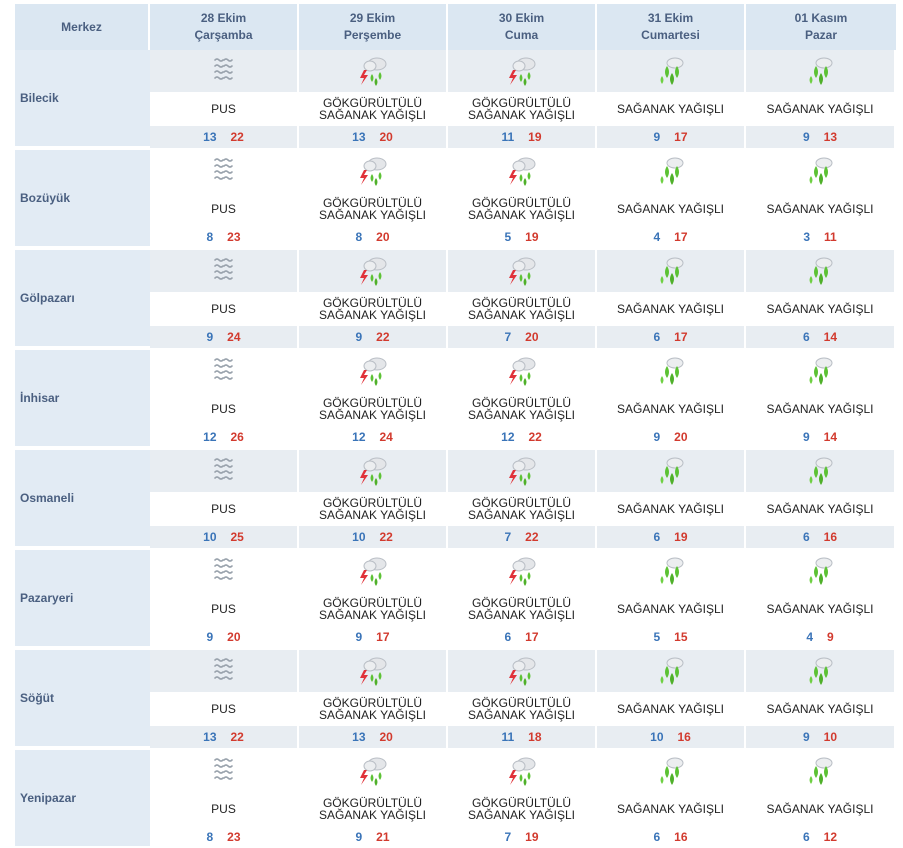 This screenshot has height=848, width=903. Describe the element at coordinates (373, 637) in the screenshot. I see `temperature: 9 17` at that location.